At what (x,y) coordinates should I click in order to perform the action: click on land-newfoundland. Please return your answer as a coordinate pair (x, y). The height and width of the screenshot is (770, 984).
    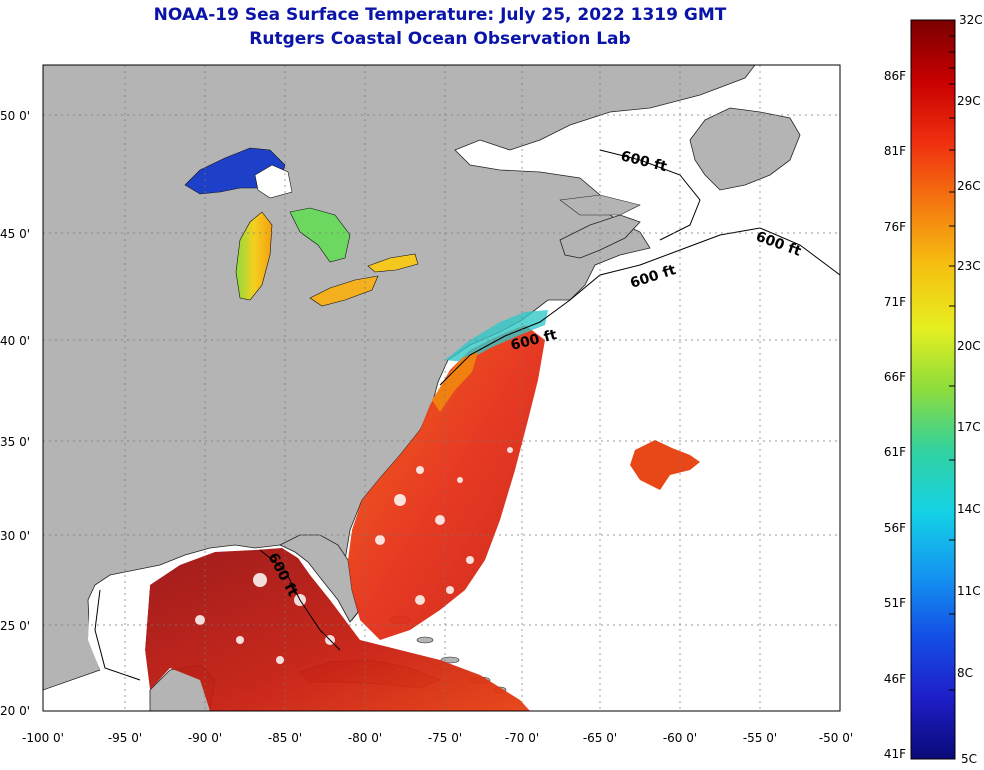
    Looking at the image, I should click on (745, 149).